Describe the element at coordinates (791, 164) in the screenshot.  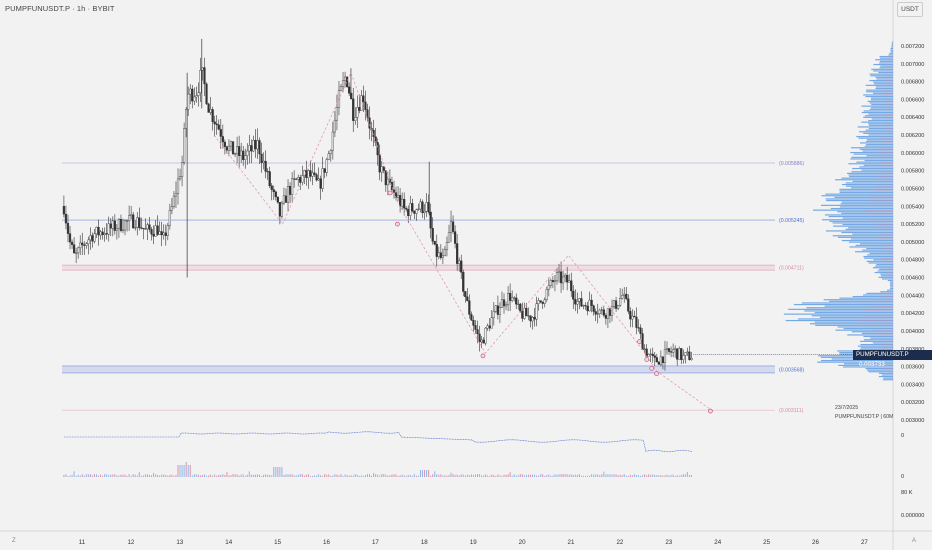
I see `level-label-0: (0.005886)` at that location.